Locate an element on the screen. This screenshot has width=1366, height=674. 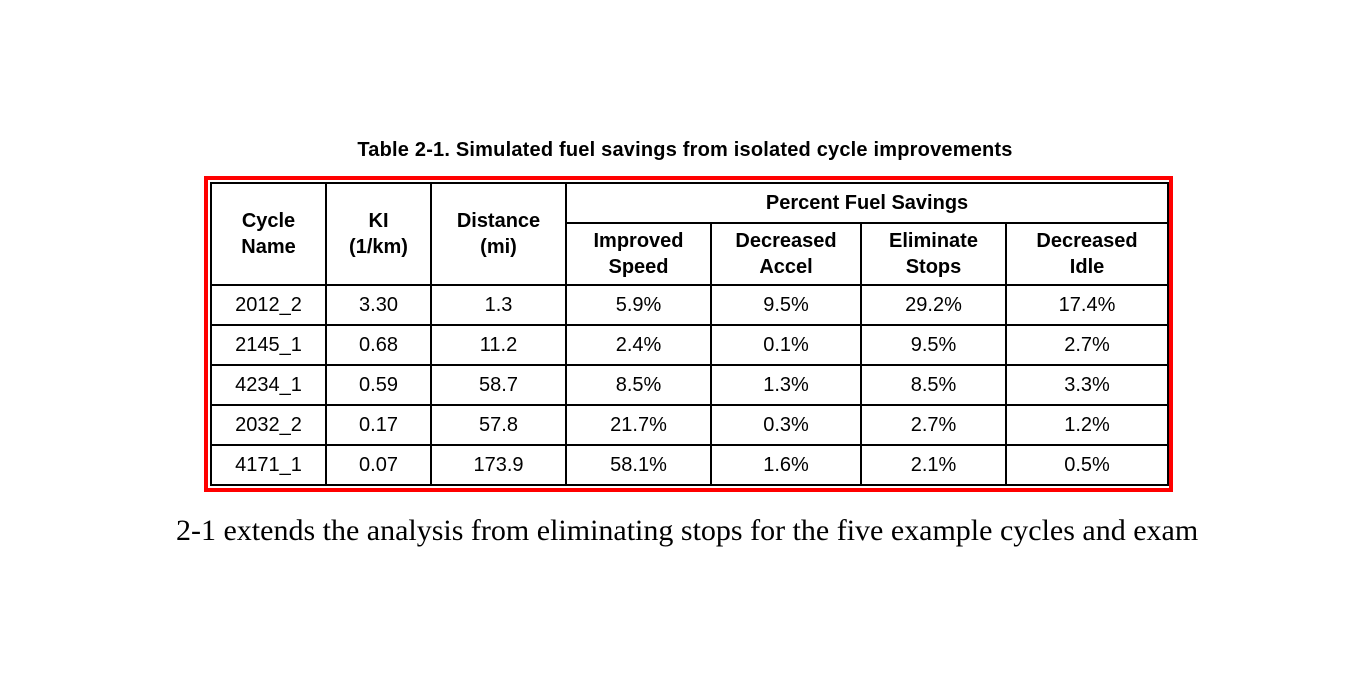
table-row: 2032_2 0.17 57.8 21.7% 0.3% 2.7% 1.2% is located at coordinates (690, 425).